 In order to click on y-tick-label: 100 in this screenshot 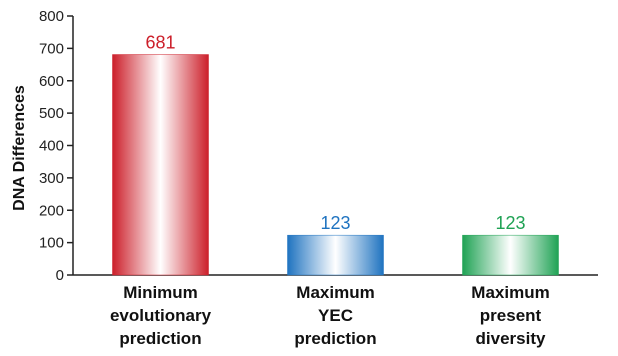, I will do `click(51, 243)`.